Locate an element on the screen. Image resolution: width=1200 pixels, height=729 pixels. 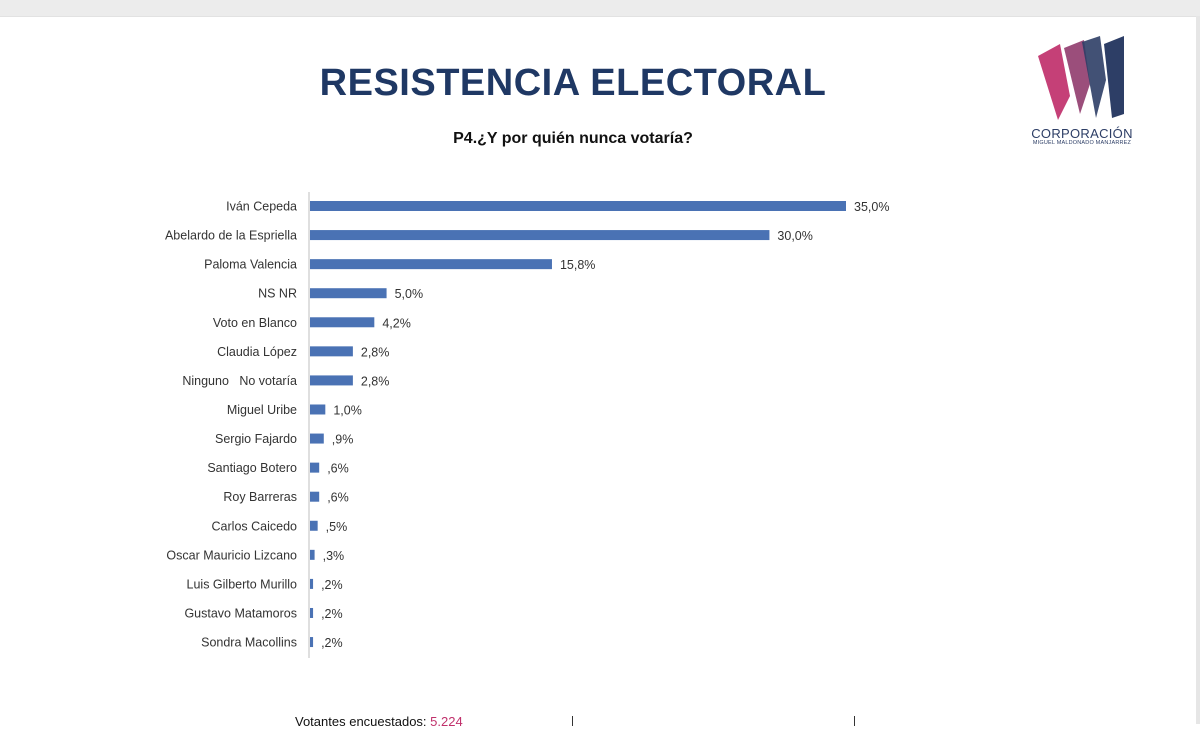
category-label: Gustavo Matamoros is located at coordinates (240, 613).